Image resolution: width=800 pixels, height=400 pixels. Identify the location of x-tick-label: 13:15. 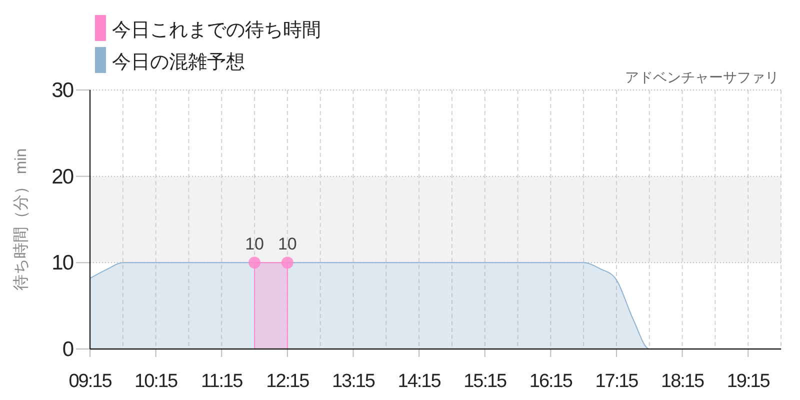
(353, 381).